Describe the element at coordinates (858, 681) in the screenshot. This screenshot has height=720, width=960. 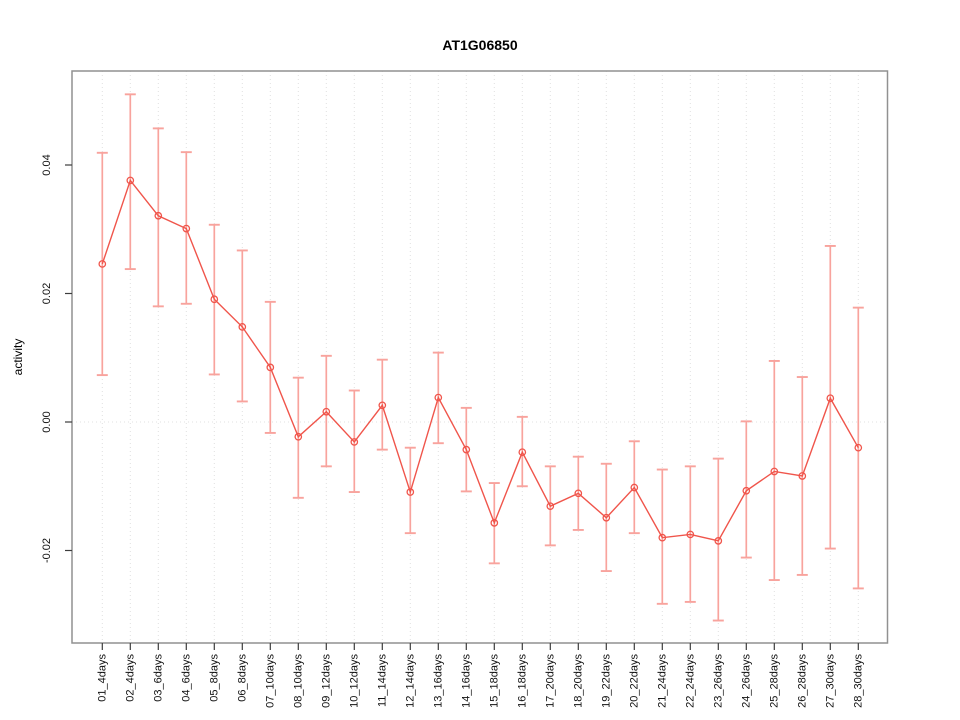
I see `x-tick-label: 28_30days` at that location.